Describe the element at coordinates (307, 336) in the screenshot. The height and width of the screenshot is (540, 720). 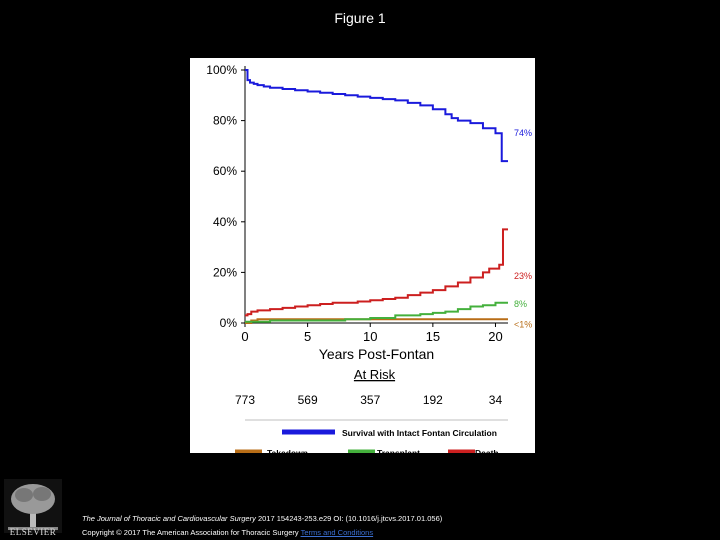
I see `x-tick-label: 5` at that location.